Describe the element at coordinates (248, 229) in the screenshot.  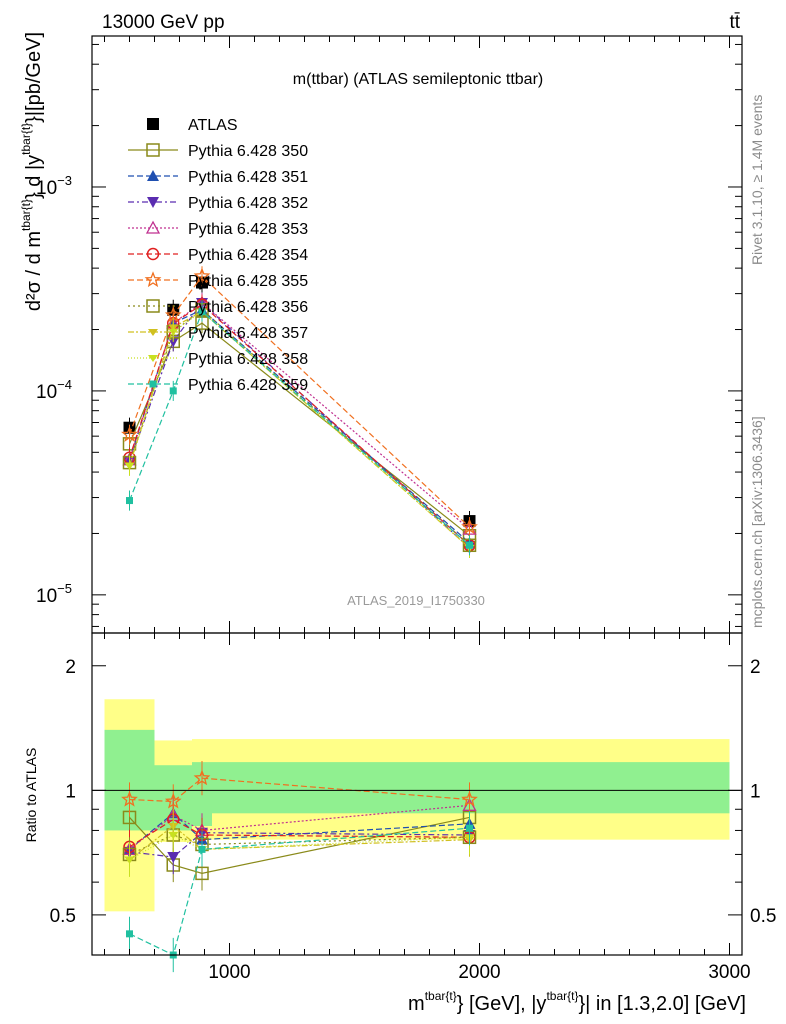
I see `legend-label-4: Pythia 6.428 353` at that location.